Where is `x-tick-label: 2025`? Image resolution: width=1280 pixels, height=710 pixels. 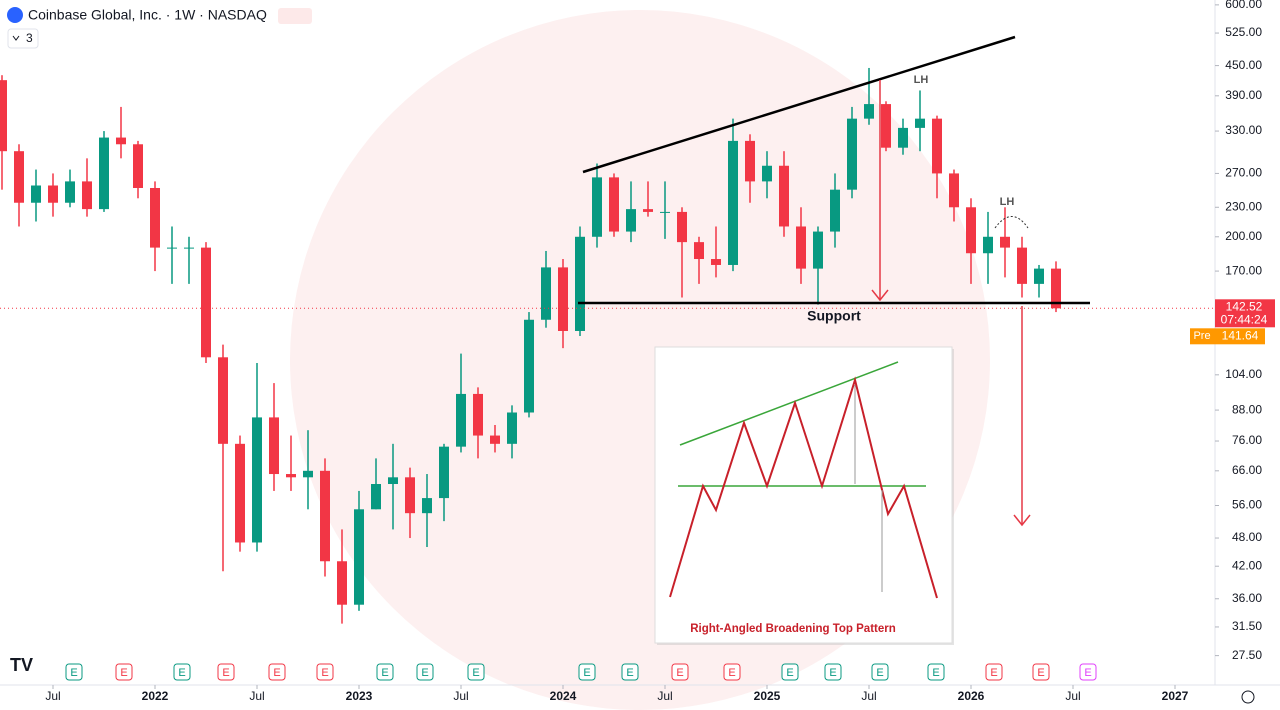 x-tick-label: 2025 is located at coordinates (767, 696).